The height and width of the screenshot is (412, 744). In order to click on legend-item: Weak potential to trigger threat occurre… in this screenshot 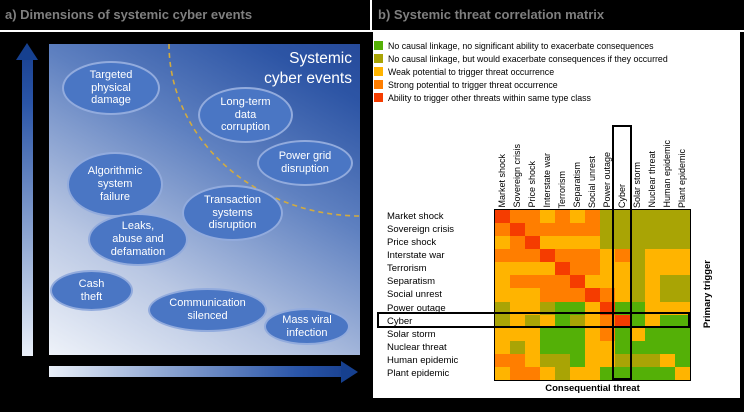, I will do `click(521, 71)`.